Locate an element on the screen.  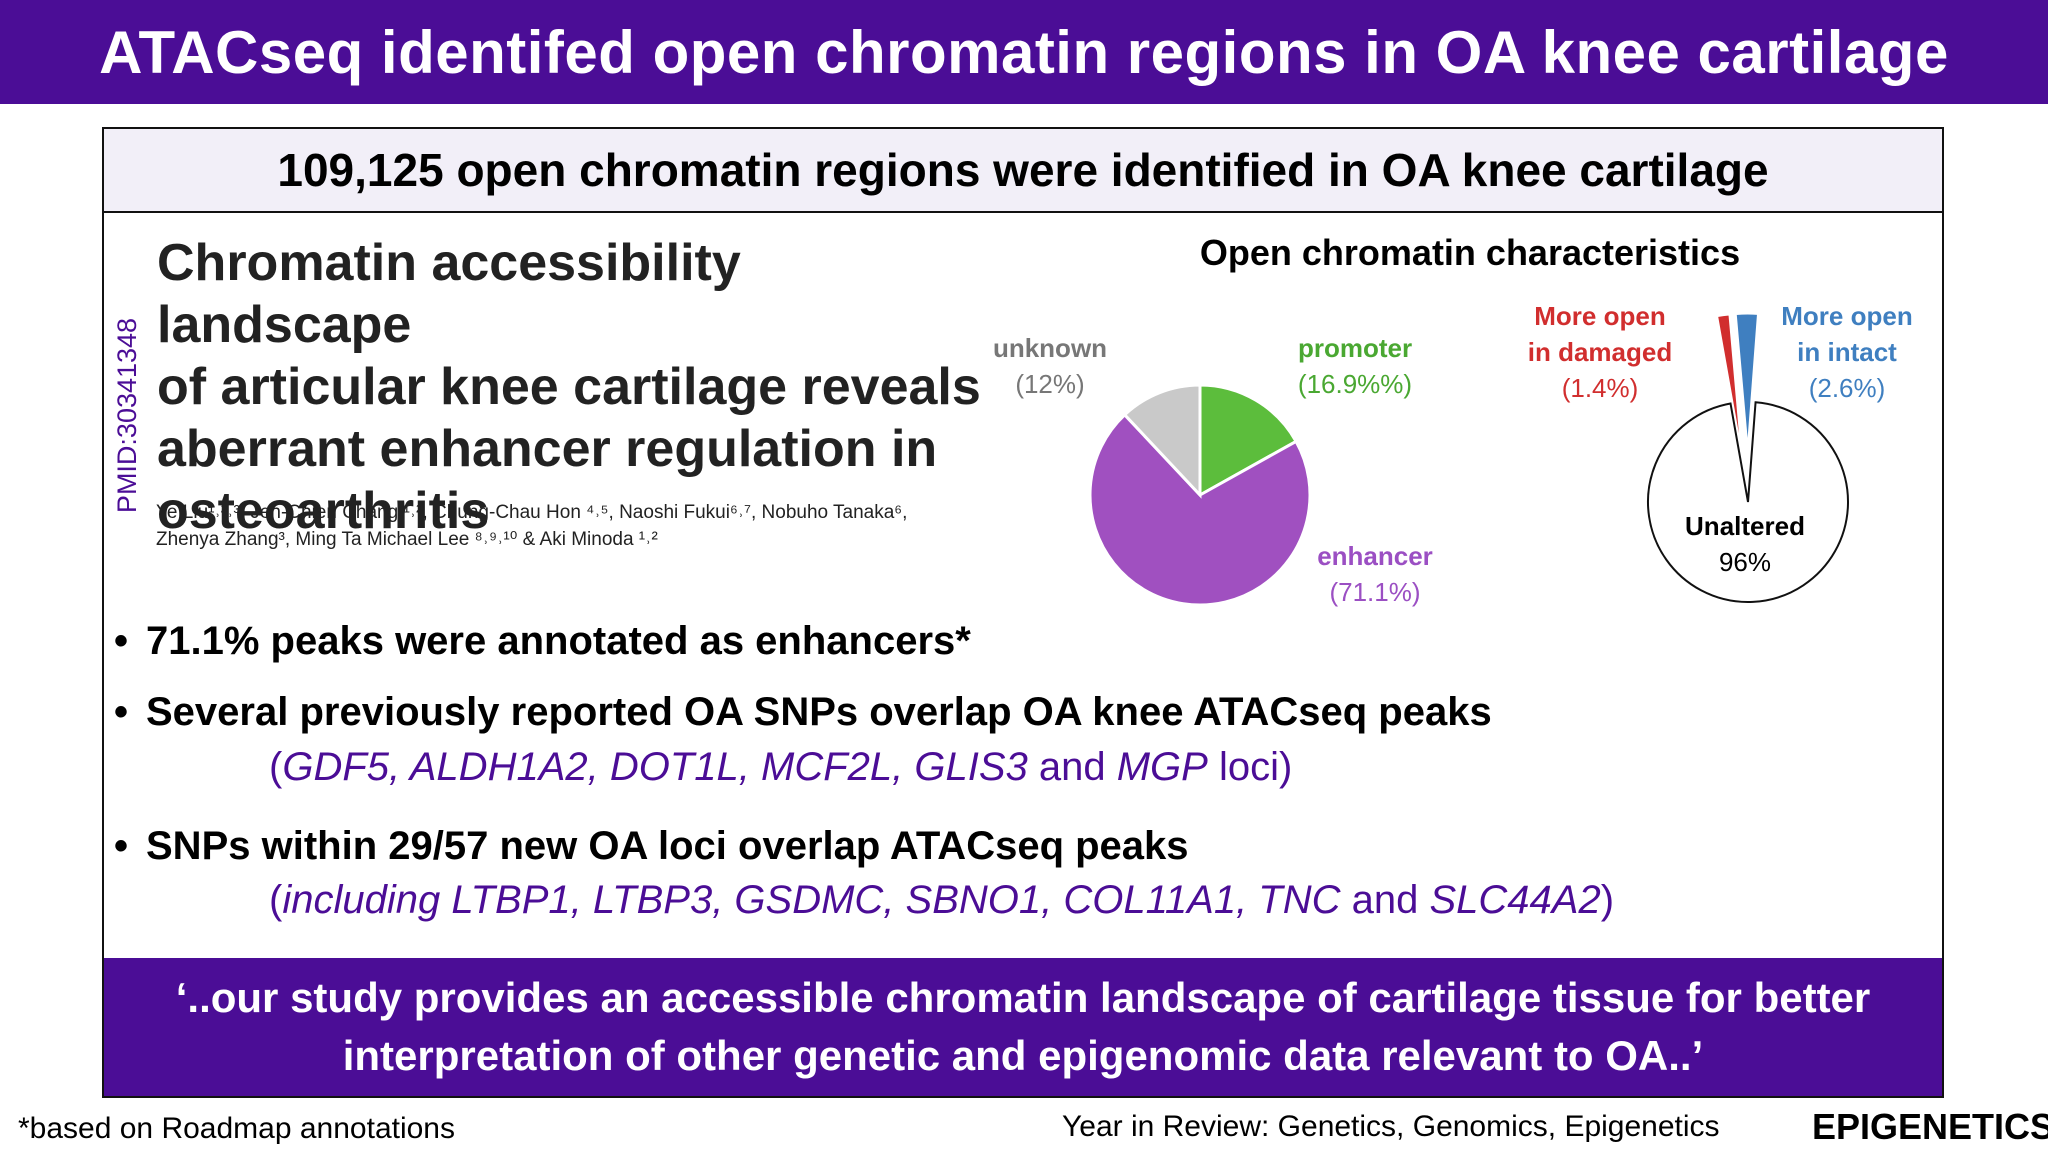
pie-slice-unknown is located at coordinates (1162, 441).